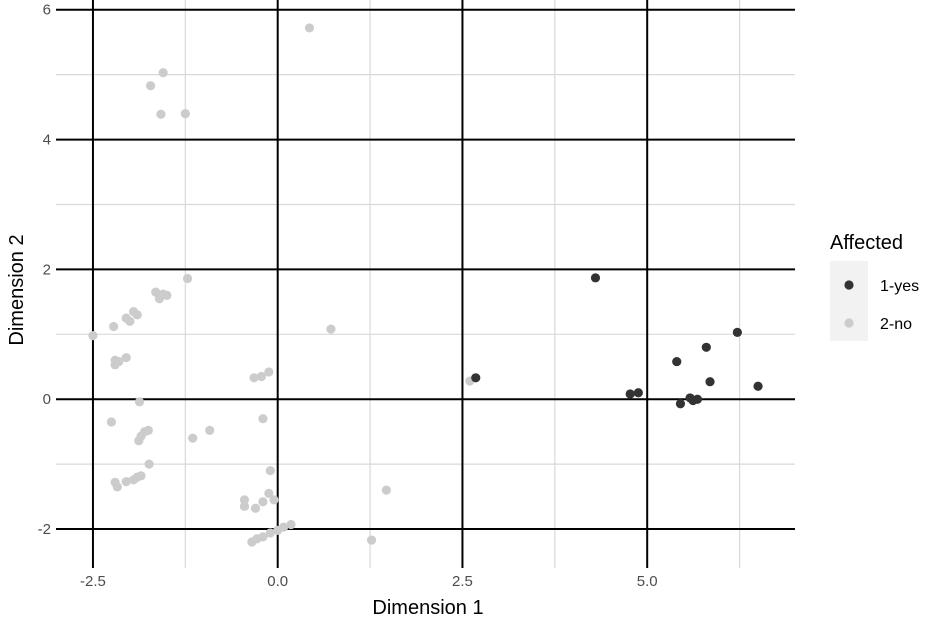  I want to click on legend-items: 1-yes 2-no, so click(881, 305).